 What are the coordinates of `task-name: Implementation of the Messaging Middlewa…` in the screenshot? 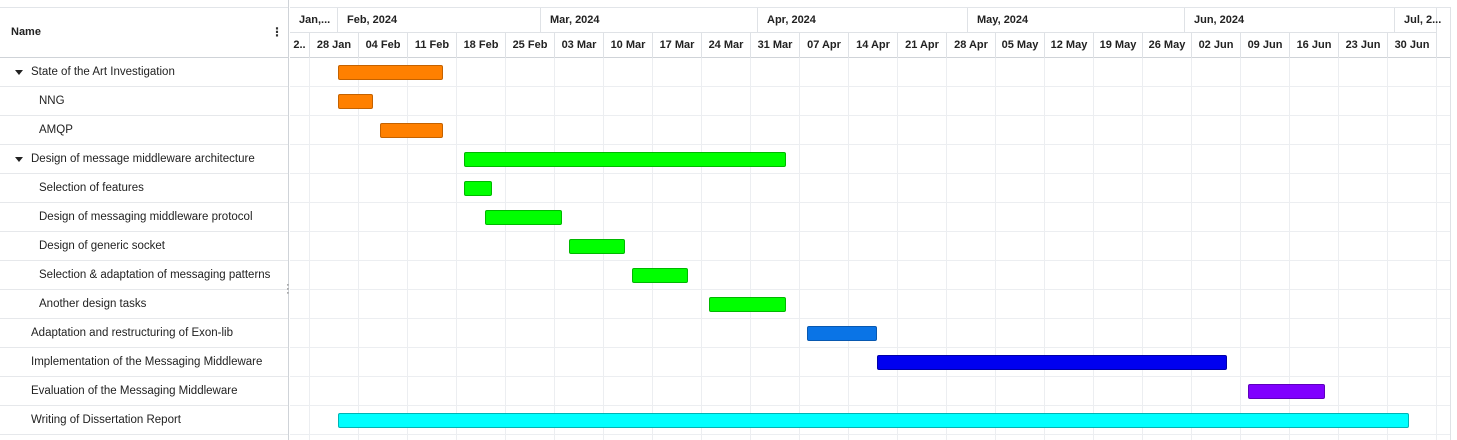 It's located at (147, 362).